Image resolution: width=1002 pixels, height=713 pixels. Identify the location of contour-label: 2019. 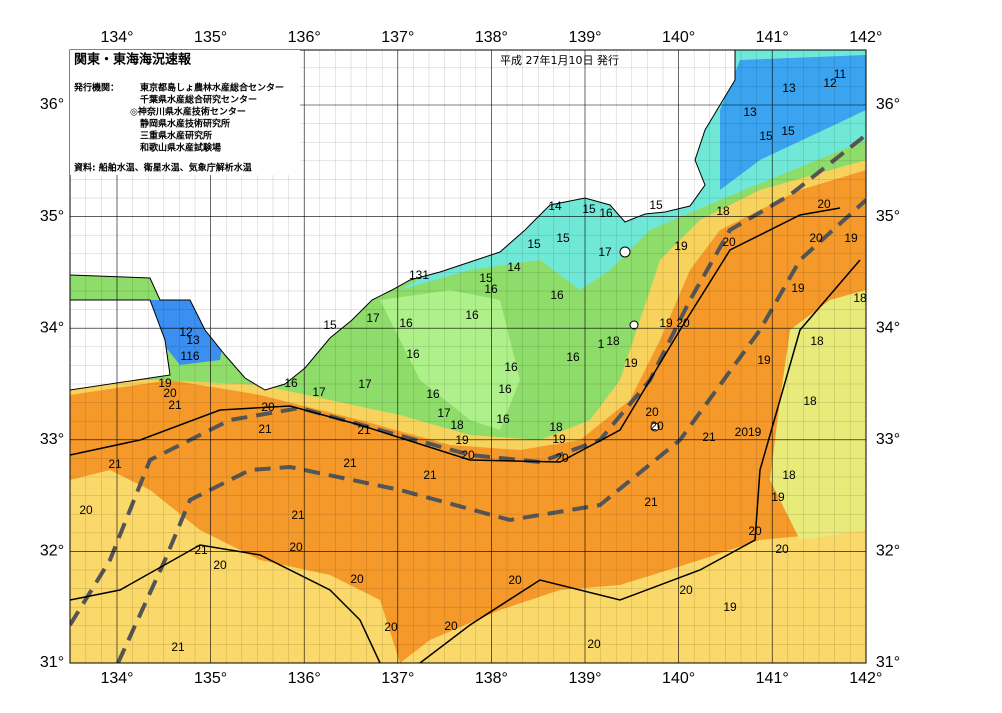
(748, 432).